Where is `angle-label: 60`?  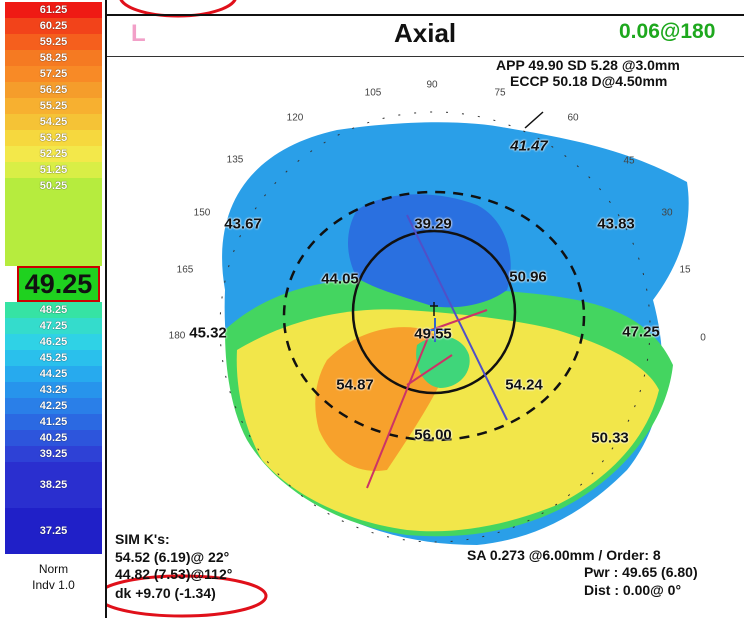 angle-label: 60 is located at coordinates (573, 118).